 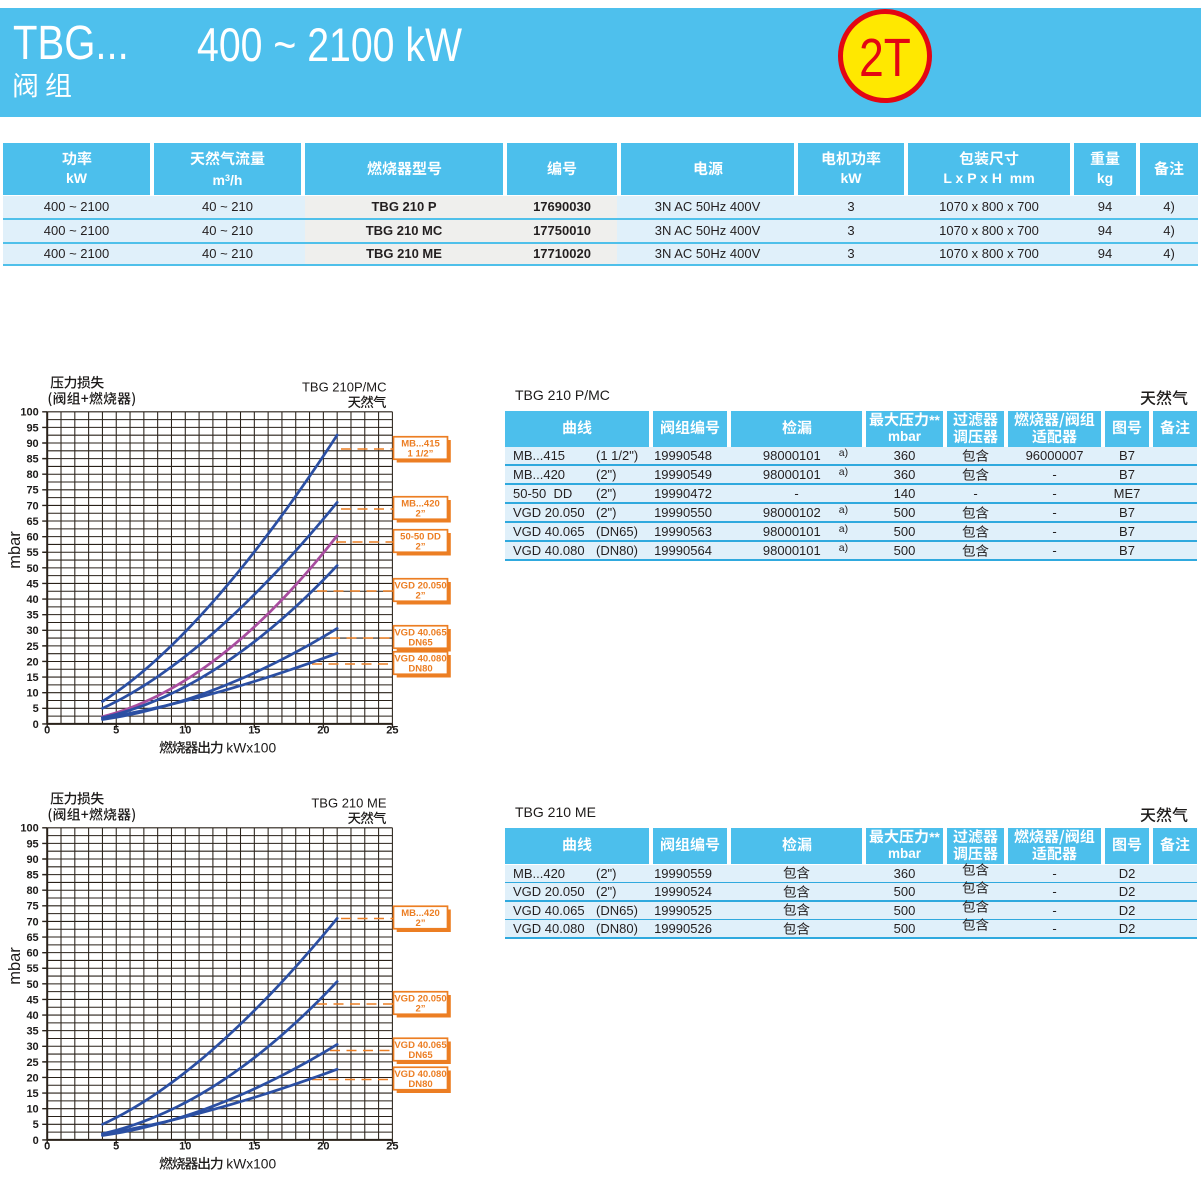 I want to click on svg-text: TBG 210 ME, so click(x=348, y=803).